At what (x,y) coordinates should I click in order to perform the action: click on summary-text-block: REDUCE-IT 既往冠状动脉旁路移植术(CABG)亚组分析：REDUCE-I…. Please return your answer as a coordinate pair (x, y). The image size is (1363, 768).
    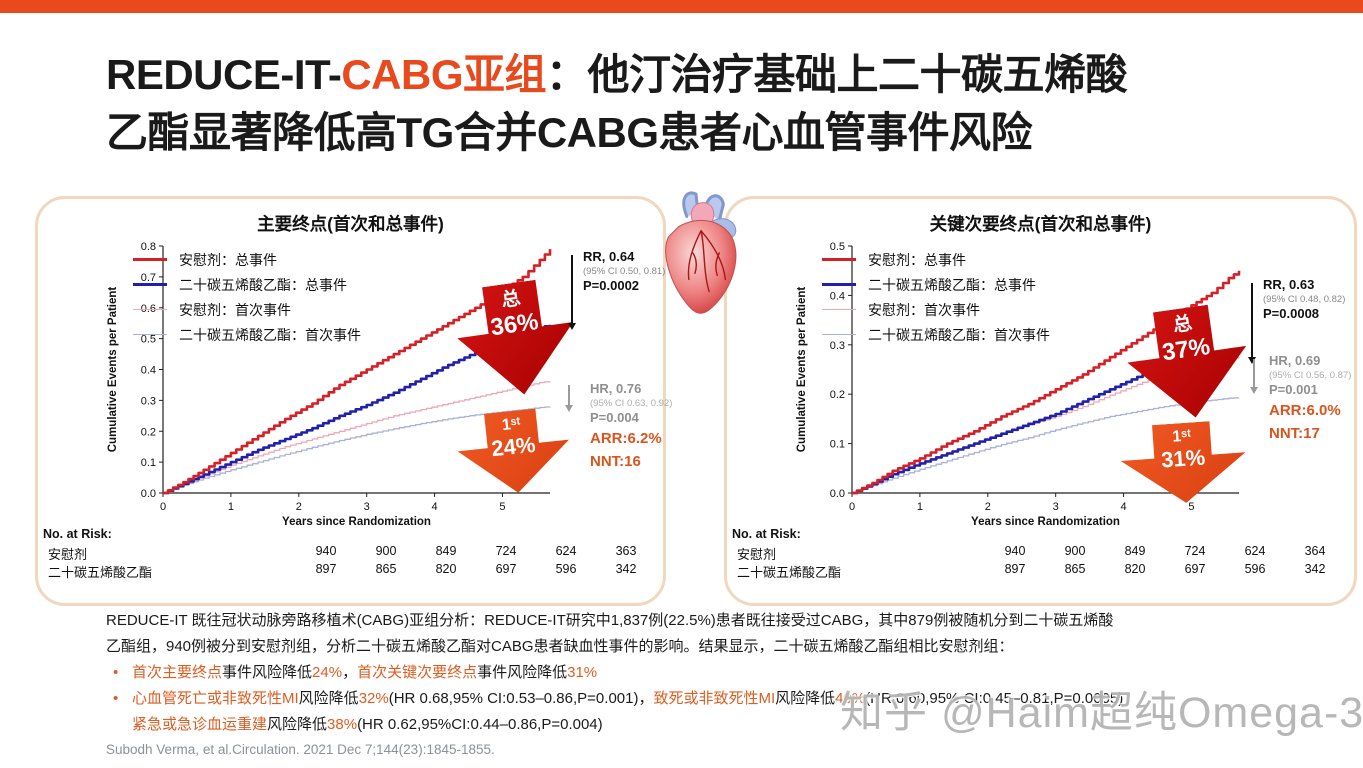
    Looking at the image, I should click on (691, 673).